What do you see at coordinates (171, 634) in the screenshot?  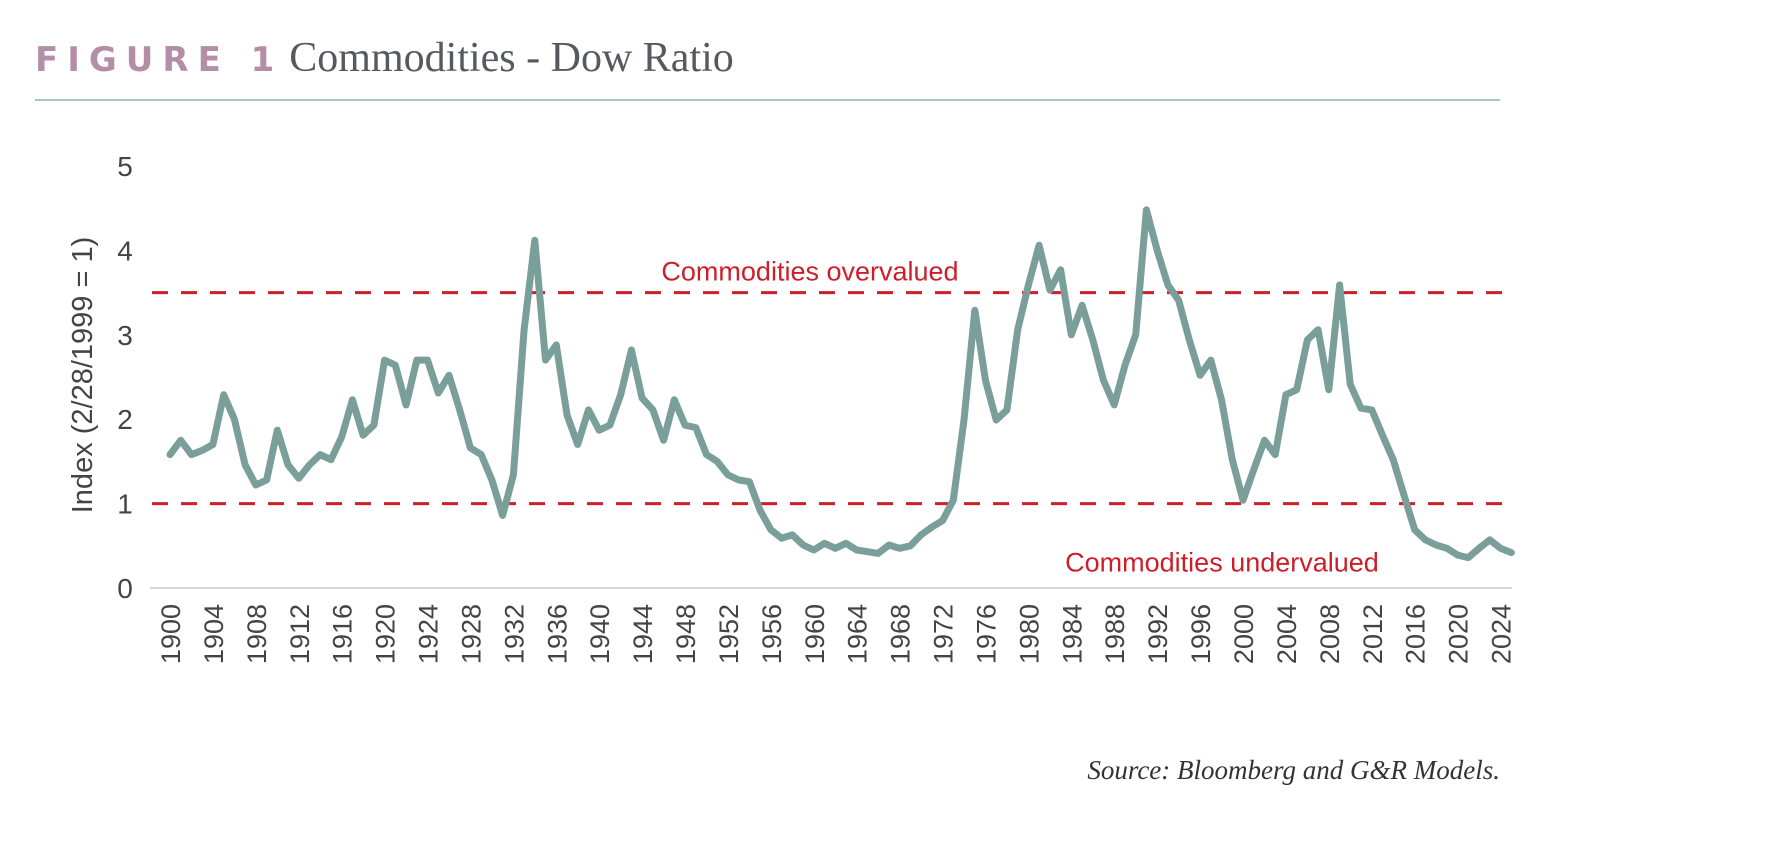 I see `x-tick-label: 1900` at bounding box center [171, 634].